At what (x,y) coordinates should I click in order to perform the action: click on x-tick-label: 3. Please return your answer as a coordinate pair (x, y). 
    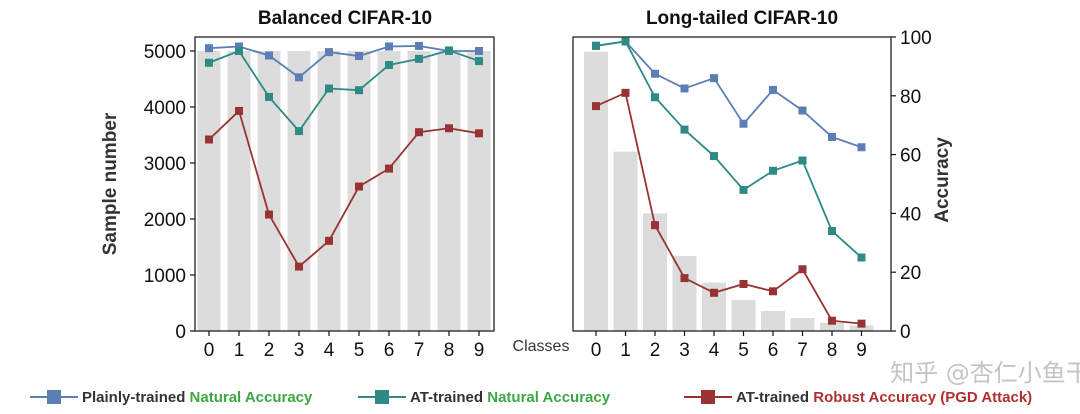
    Looking at the image, I should click on (299, 350).